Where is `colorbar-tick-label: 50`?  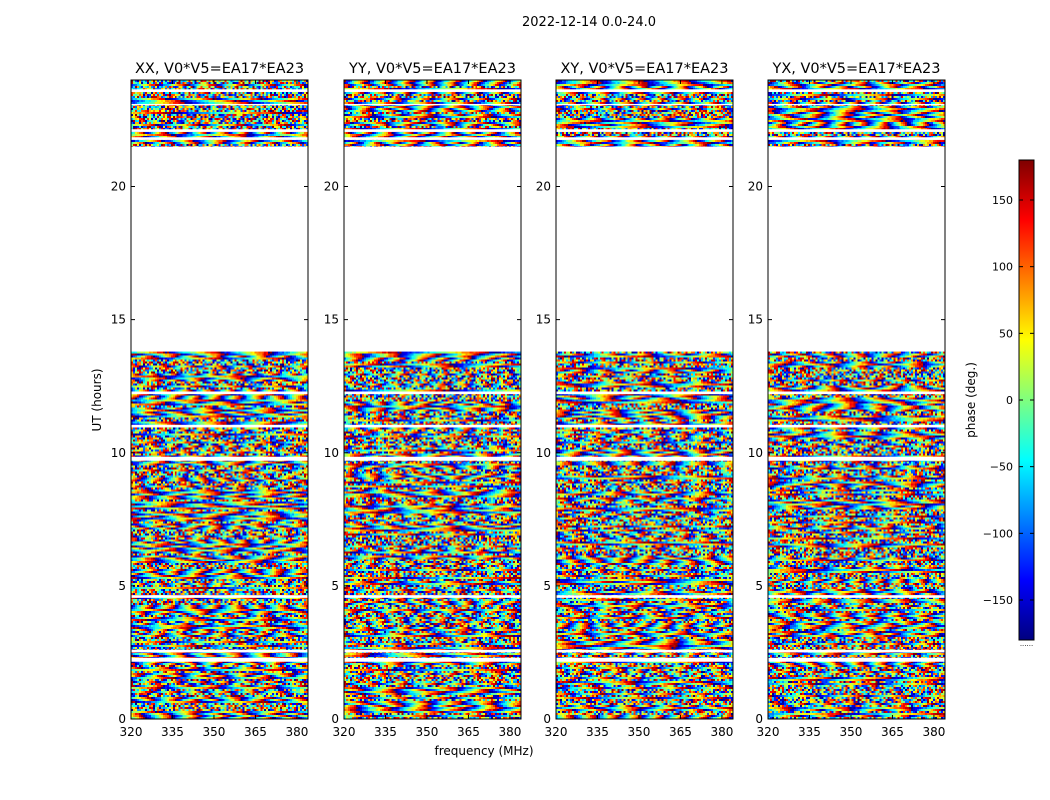
colorbar-tick-label: 50 is located at coordinates (1006, 333).